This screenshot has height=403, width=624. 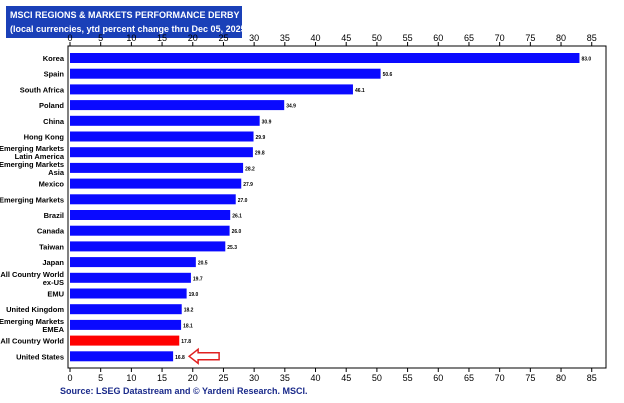 I want to click on bottom-axis: 0 5 10 15 20 25 30 35 40 45 50 55 60 65 70 75 80 85, so click(x=332, y=375).